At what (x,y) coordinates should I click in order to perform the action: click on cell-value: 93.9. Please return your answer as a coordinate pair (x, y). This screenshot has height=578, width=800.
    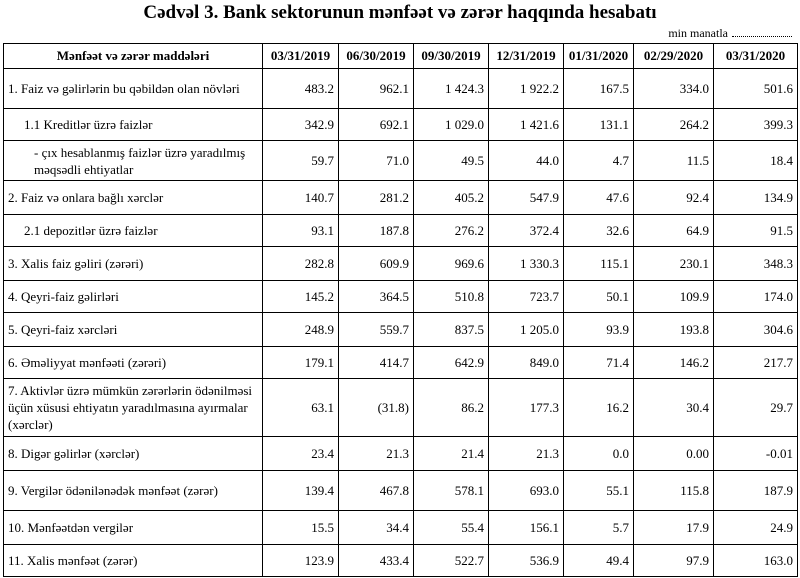
    Looking at the image, I should click on (598, 329).